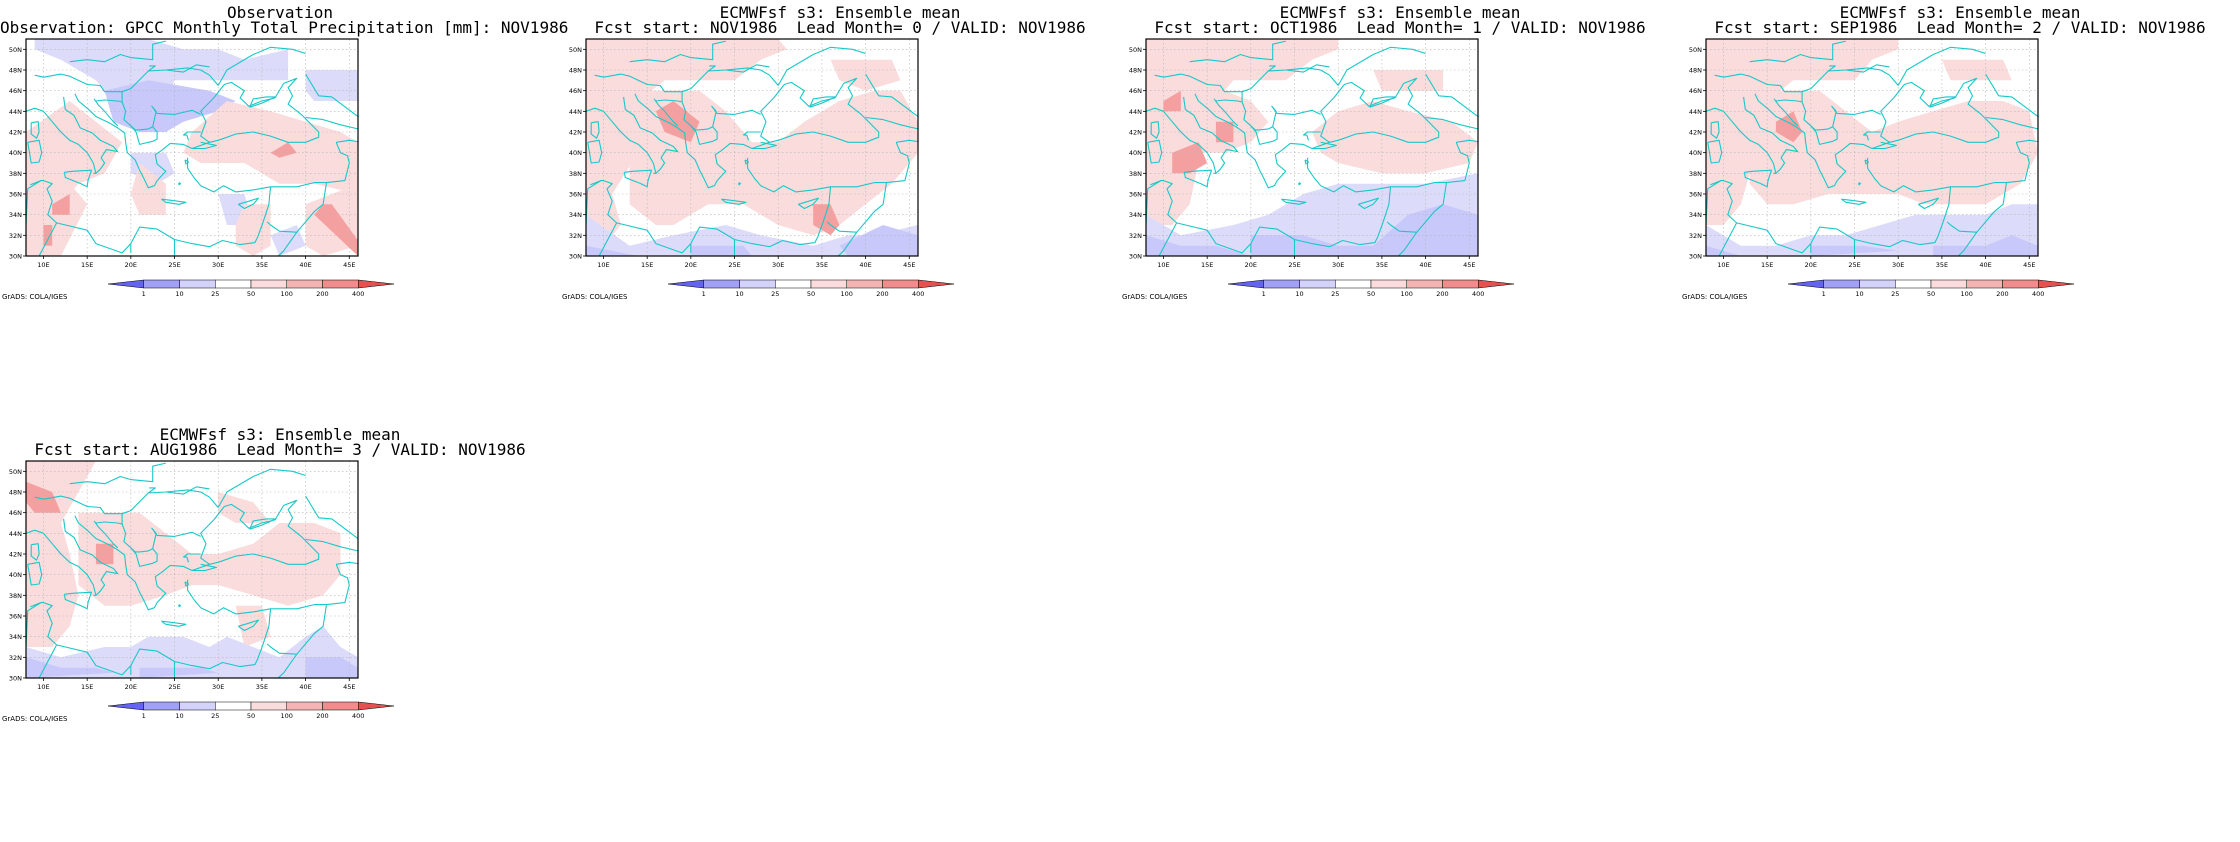 This screenshot has width=2240, height=842. What do you see at coordinates (2038, 294) in the screenshot?
I see `colorbar-label: 400` at bounding box center [2038, 294].